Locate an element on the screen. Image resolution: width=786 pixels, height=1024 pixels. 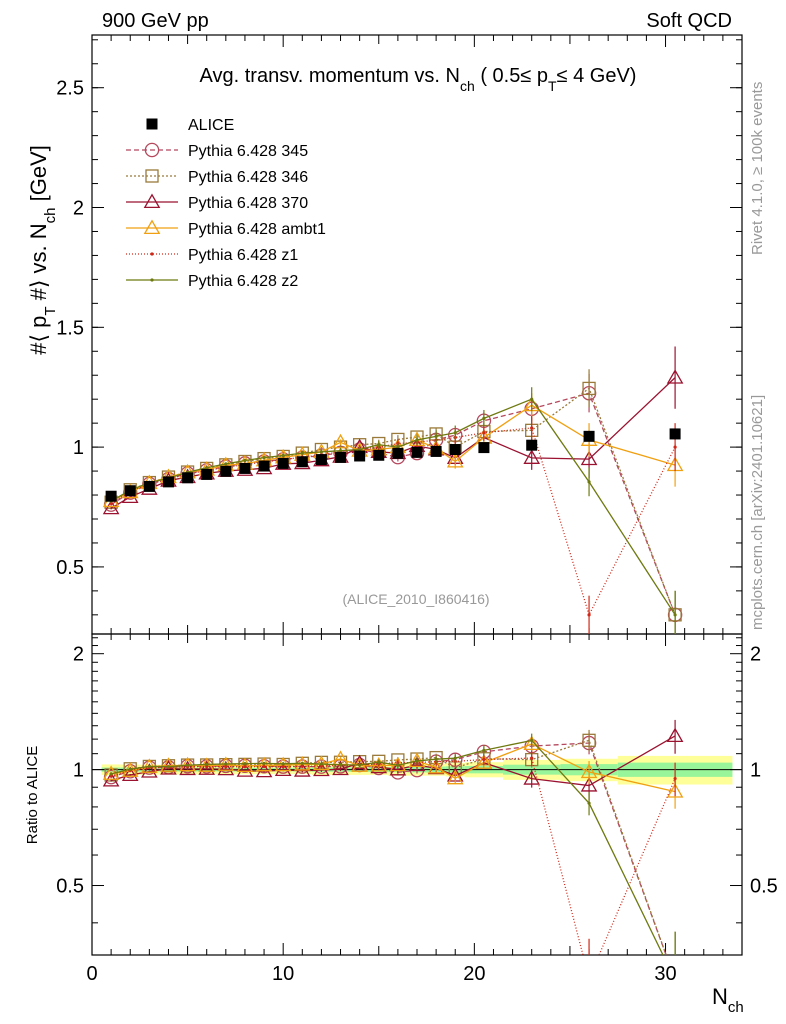
y-tick-label: 1.5 is located at coordinates (70, 328).